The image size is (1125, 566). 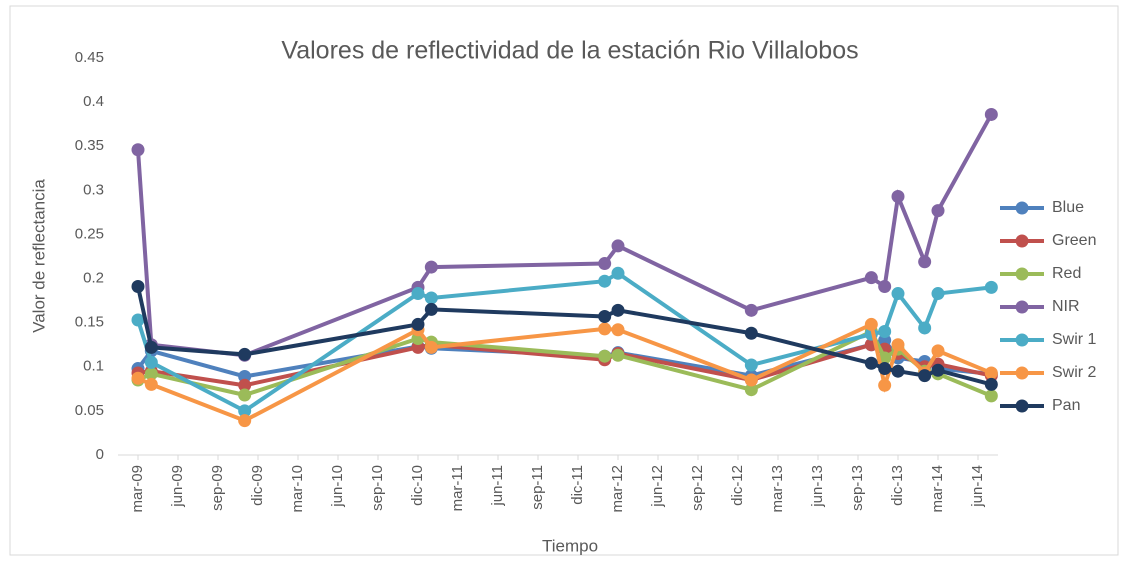 What do you see at coordinates (1074, 339) in the screenshot?
I see `legend-label: Swir 1` at bounding box center [1074, 339].